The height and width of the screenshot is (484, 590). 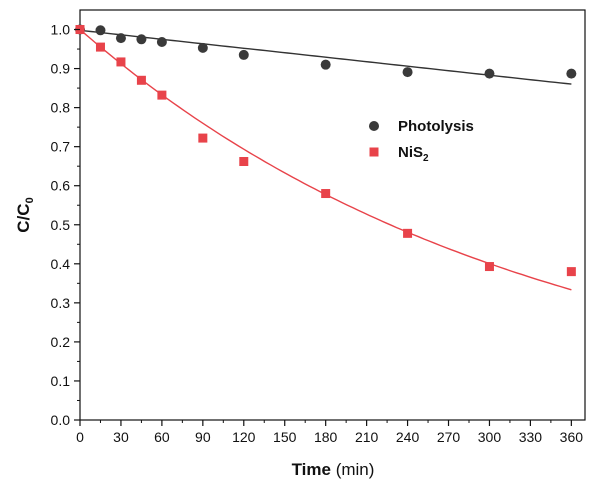 I want to click on y-tick-label: 0.3, so click(x=61, y=303).